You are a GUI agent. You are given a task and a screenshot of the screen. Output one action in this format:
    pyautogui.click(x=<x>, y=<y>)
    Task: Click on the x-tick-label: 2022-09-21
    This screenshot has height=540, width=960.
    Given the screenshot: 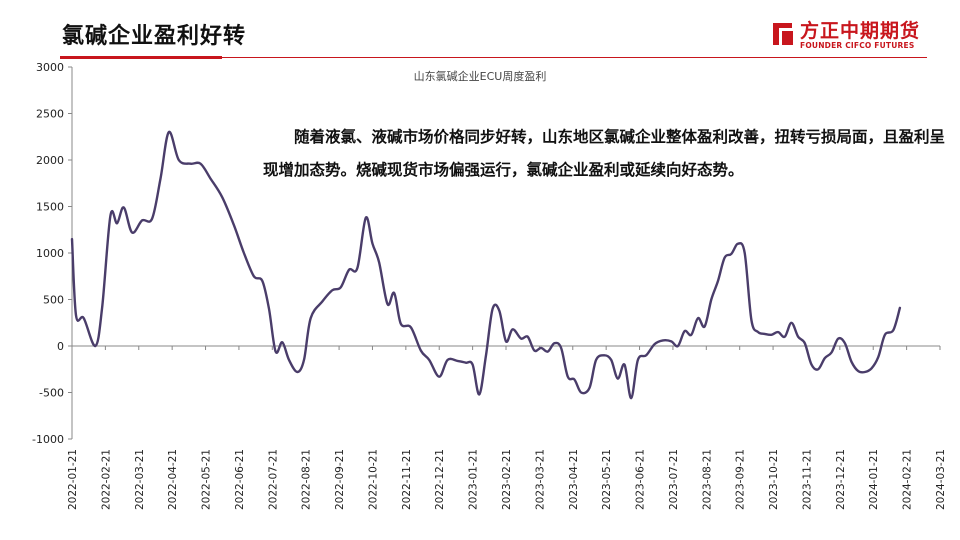 What is the action you would take?
    pyautogui.click(x=340, y=479)
    